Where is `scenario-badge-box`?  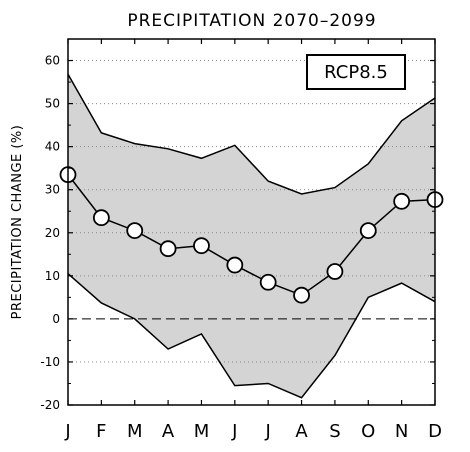
scenario-badge-box is located at coordinates (356, 72).